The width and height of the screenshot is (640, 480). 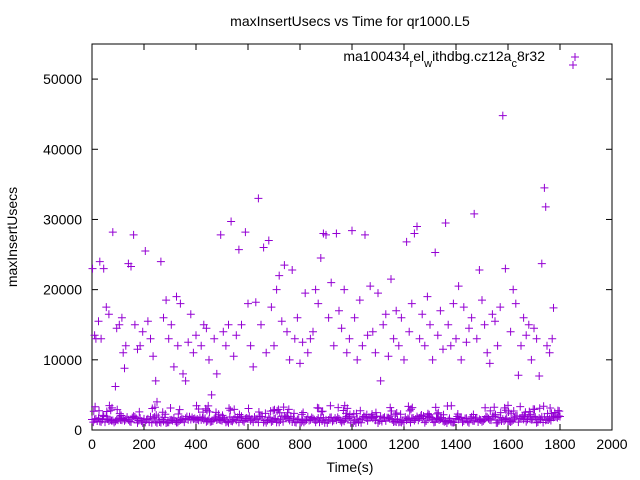 I want to click on chart-title: maxInsertUsecs vs Time for qr1000.L5, so click(x=350, y=21).